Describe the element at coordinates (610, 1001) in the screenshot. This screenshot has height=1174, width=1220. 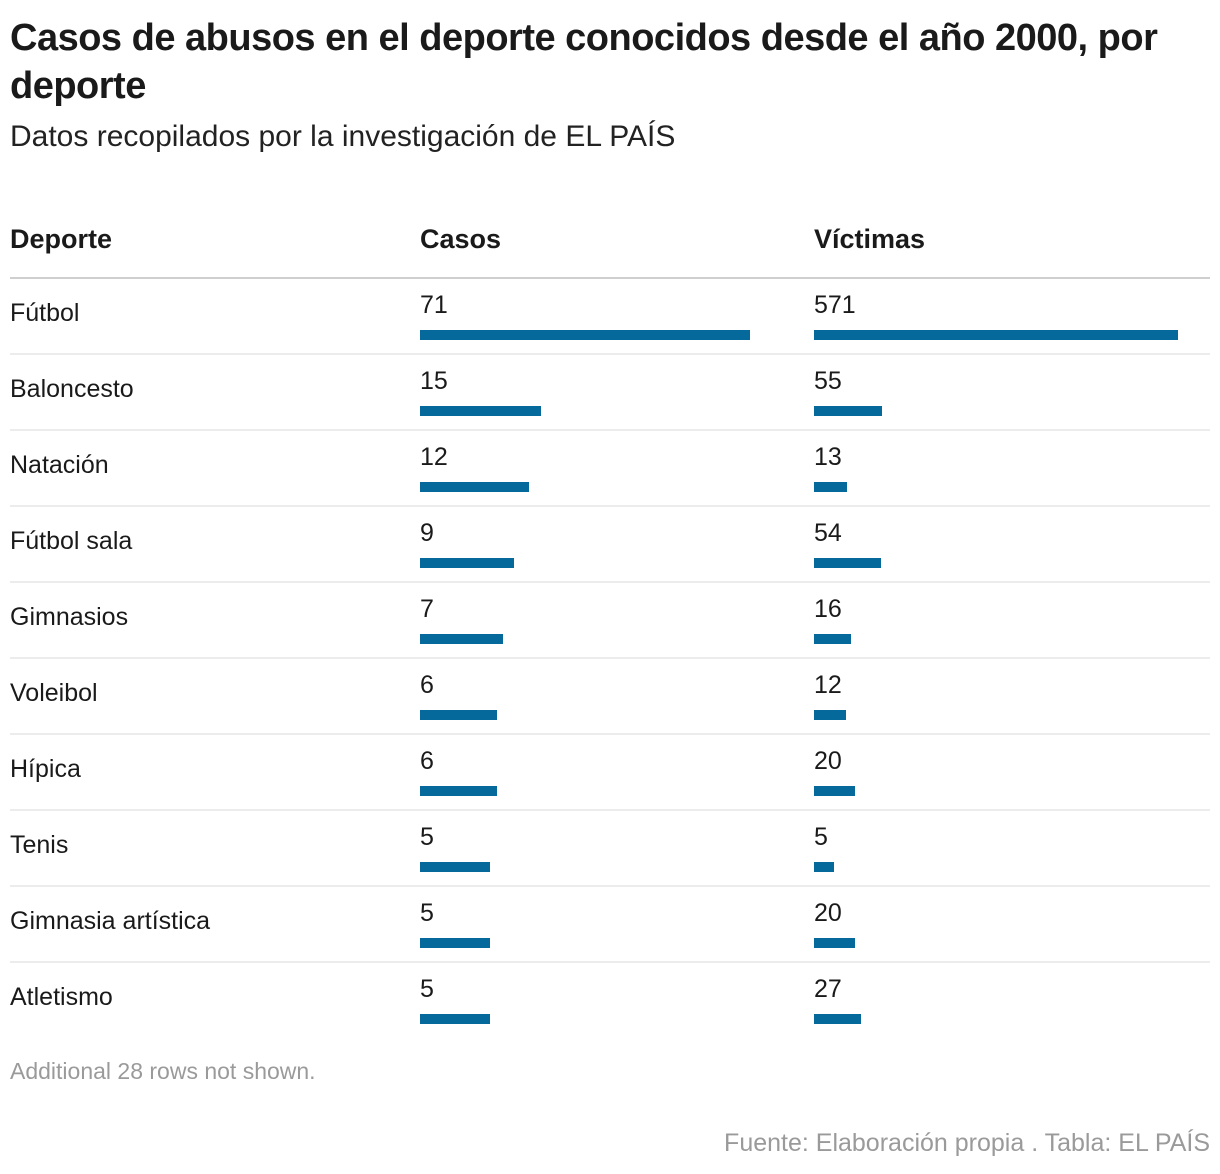
I see `table-row: Atletismo 5 27` at that location.